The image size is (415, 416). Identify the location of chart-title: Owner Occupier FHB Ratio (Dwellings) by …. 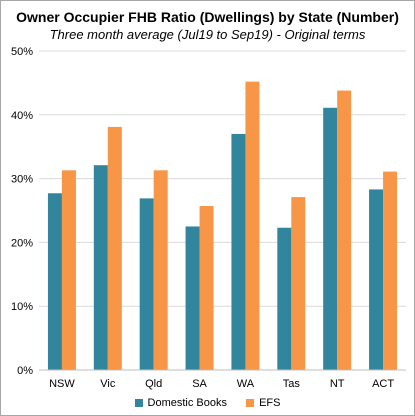
(207, 17).